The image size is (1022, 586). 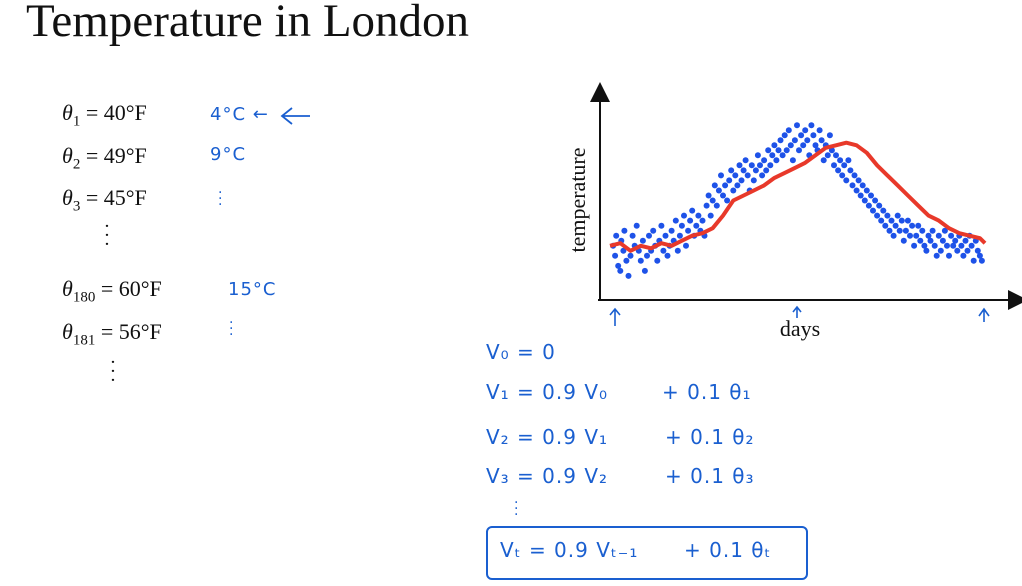 What do you see at coordinates (547, 392) in the screenshot?
I see `recurrence-v1: V₁ = 0.9 V₀` at bounding box center [547, 392].